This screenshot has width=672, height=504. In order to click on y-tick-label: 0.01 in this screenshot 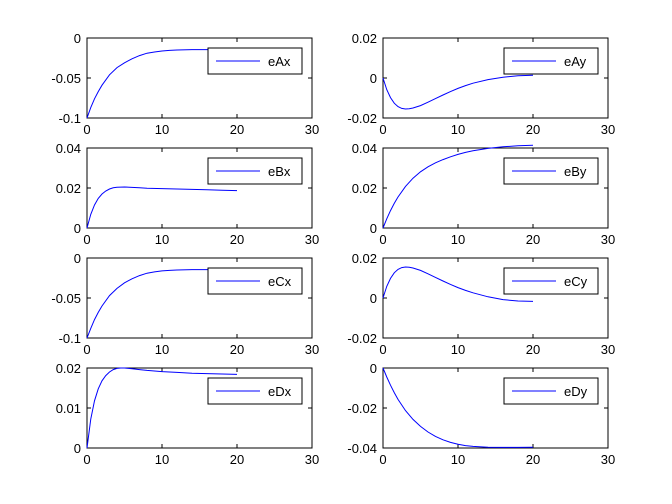, I will do `click(68, 408)`.